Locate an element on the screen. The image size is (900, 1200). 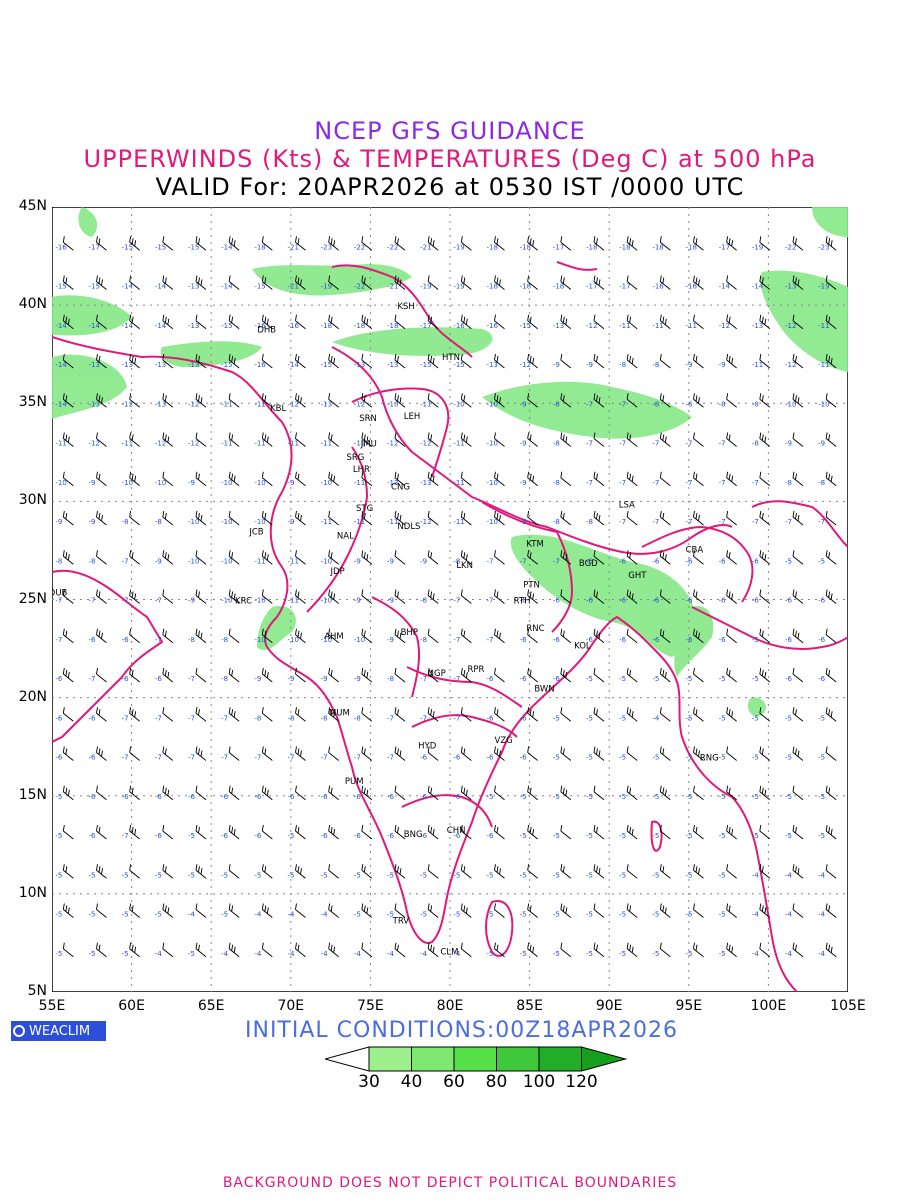
temperature-value: -15 is located at coordinates (193, 247).